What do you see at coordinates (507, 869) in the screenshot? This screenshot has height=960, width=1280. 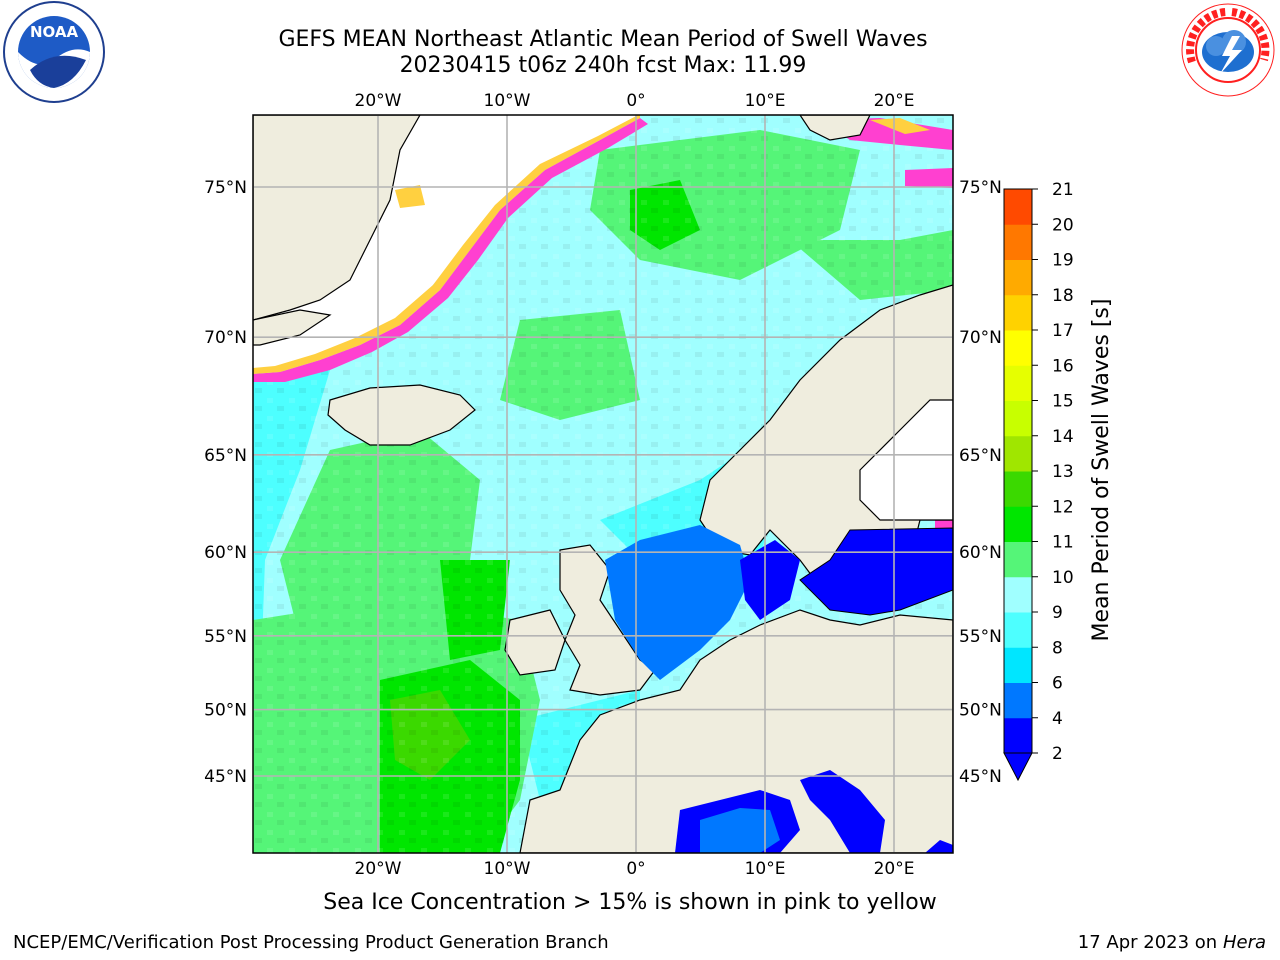 I see `lon-tick-label-bottom: 10°W` at bounding box center [507, 869].